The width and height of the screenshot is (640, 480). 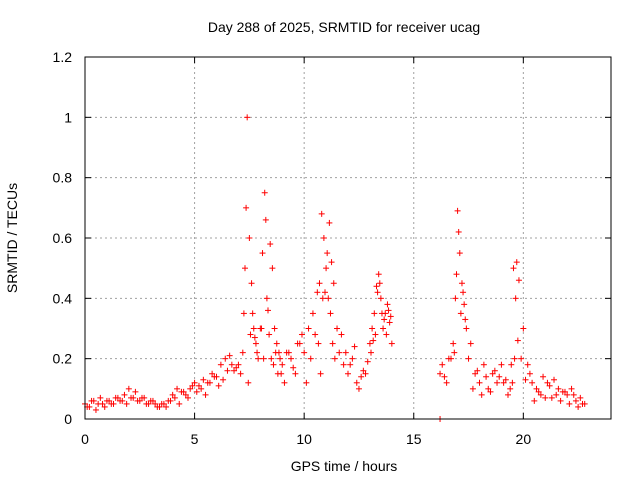 I want to click on x-tick-label: 15, so click(x=414, y=439).